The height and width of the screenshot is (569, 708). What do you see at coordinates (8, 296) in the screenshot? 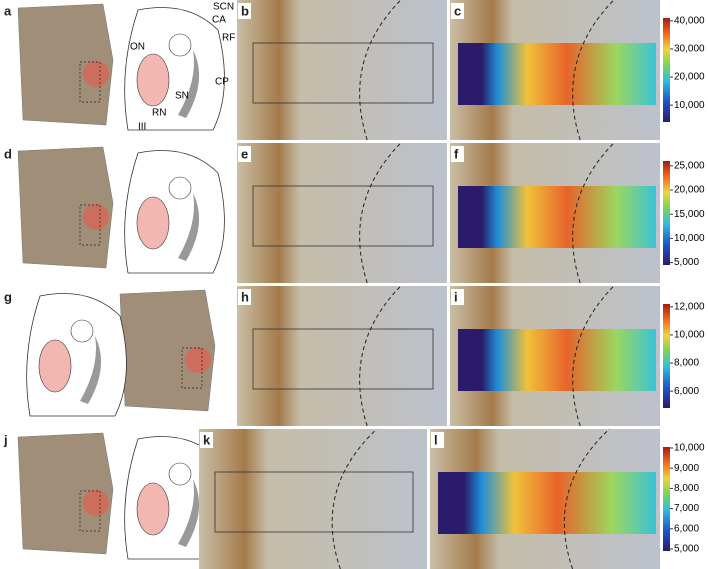
I see `panel-letter: g` at bounding box center [8, 296].